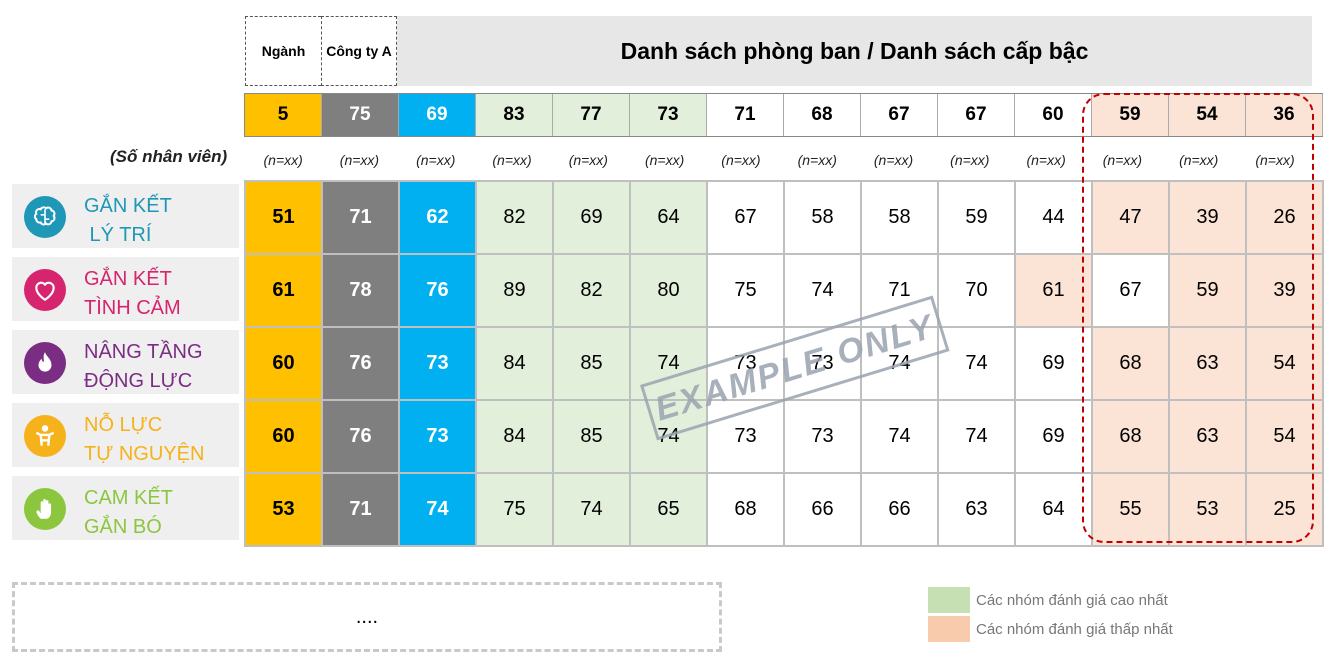 The image size is (1330, 665). Describe the element at coordinates (668, 290) in the screenshot. I see `score-cell: 80` at that location.